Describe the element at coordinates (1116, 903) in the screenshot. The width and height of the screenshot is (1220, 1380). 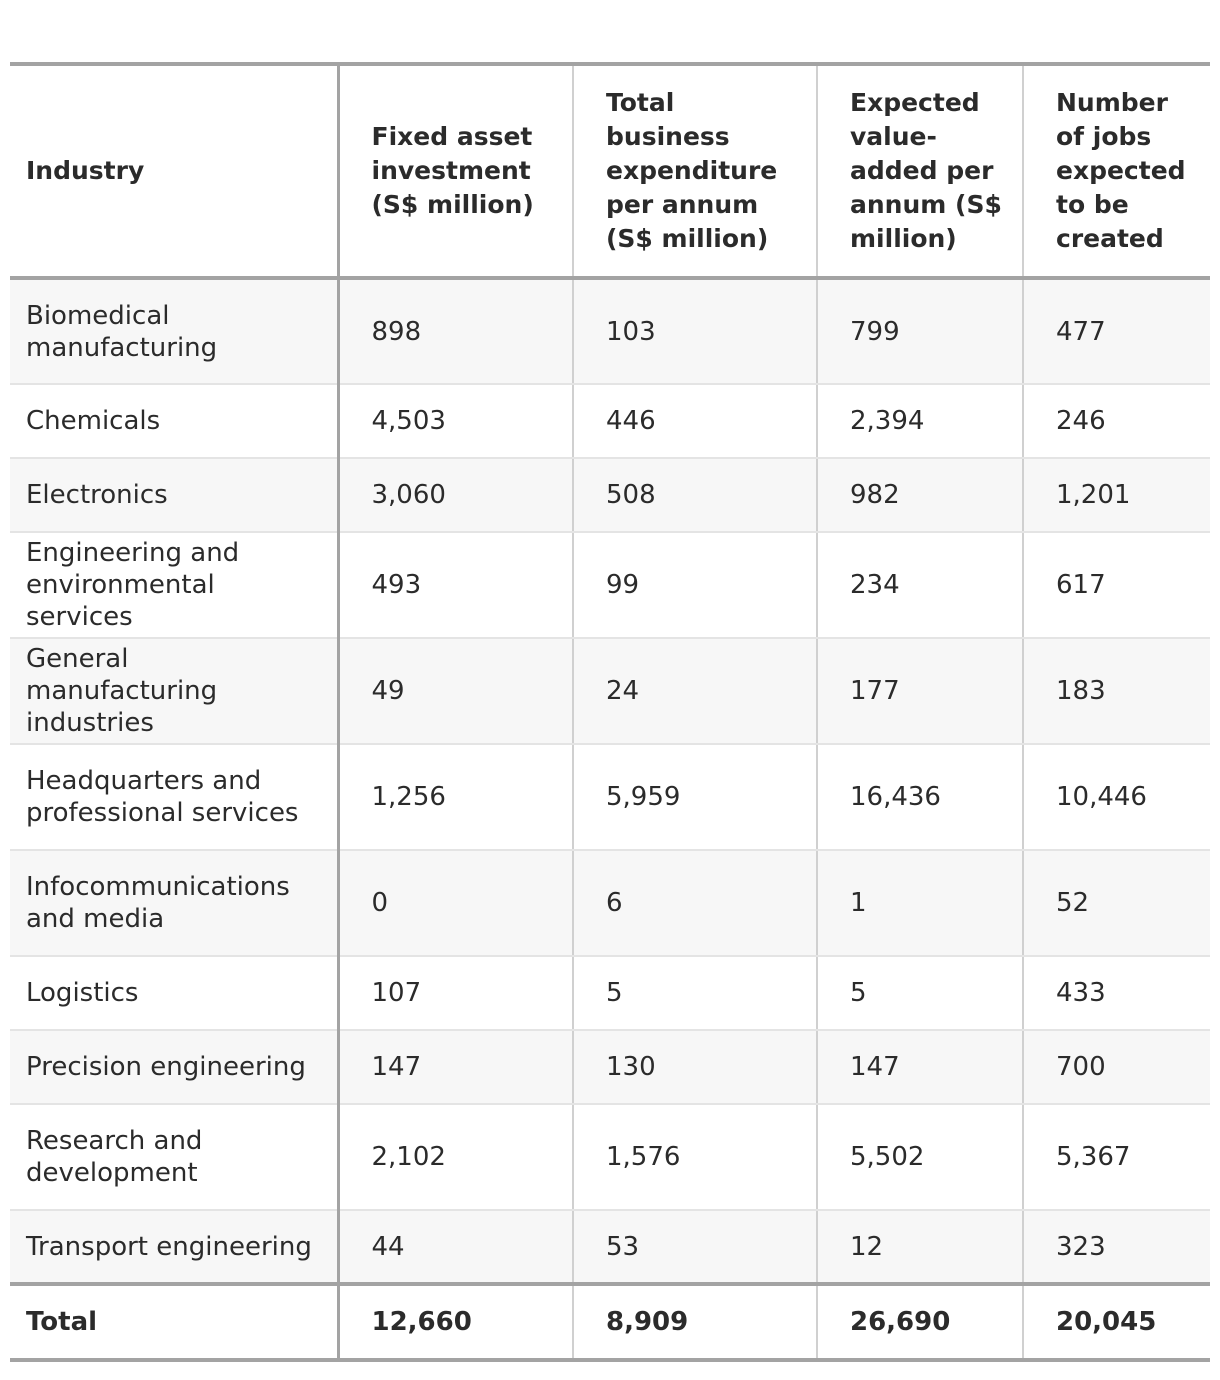
I see `row-jobs: 52` at that location.